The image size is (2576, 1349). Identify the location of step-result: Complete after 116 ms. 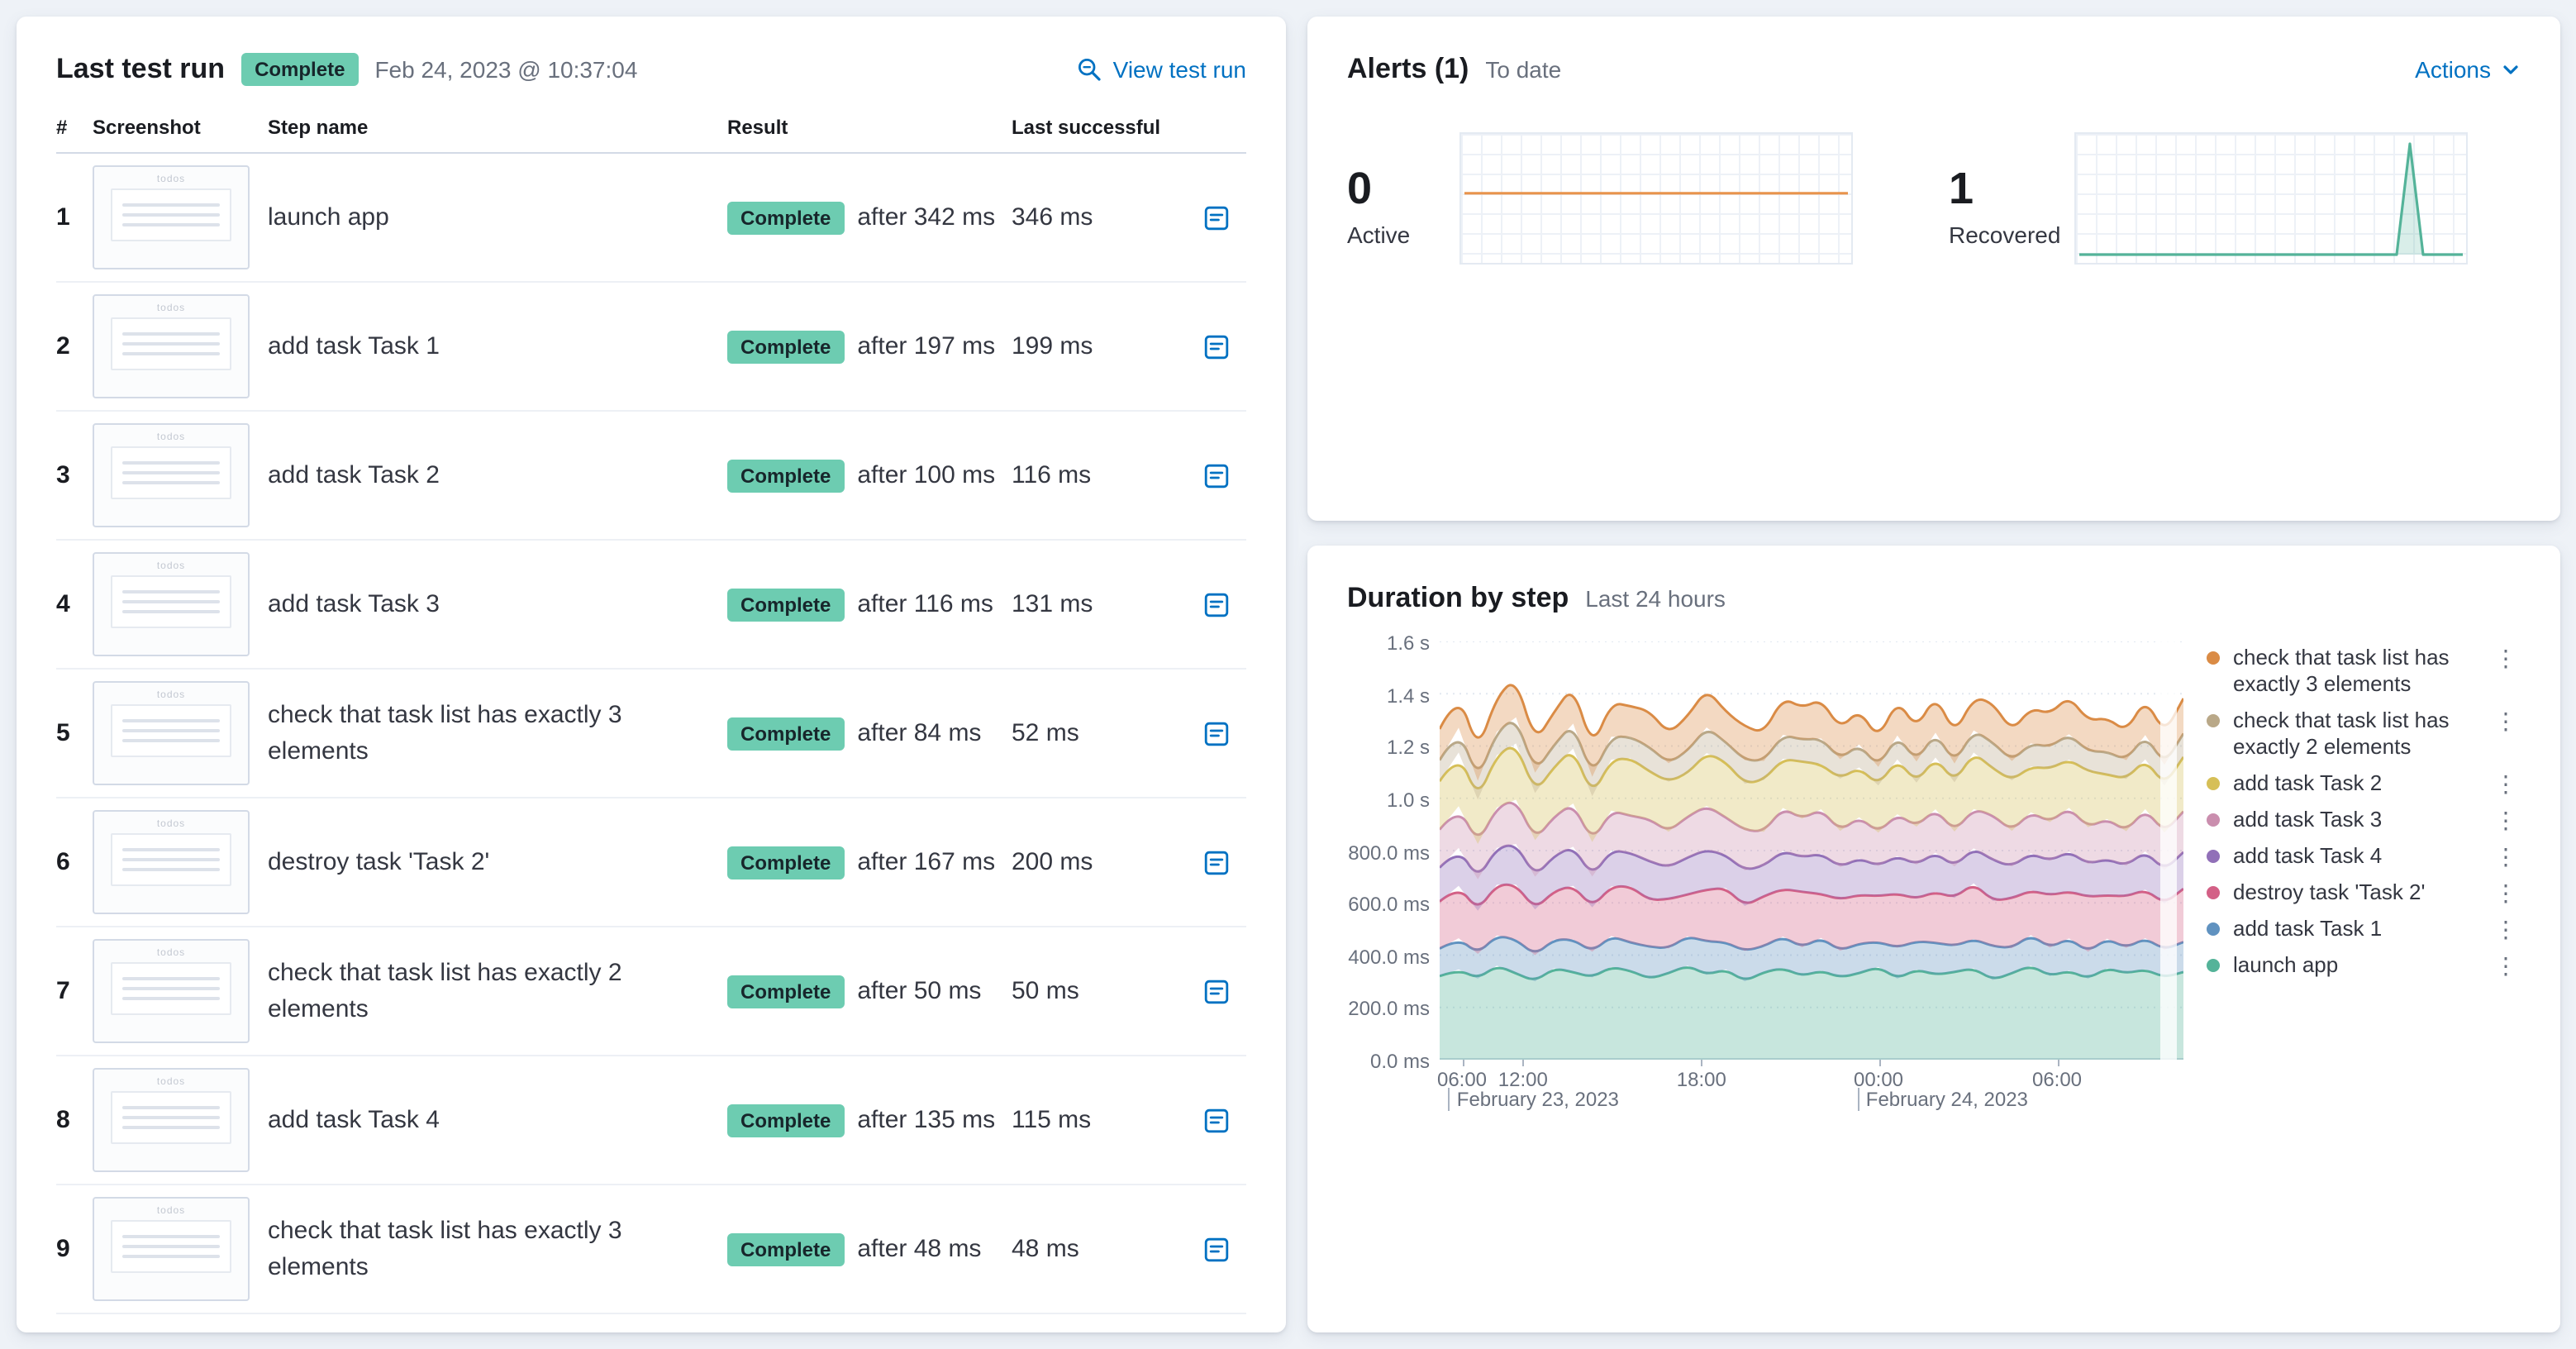
(870, 604).